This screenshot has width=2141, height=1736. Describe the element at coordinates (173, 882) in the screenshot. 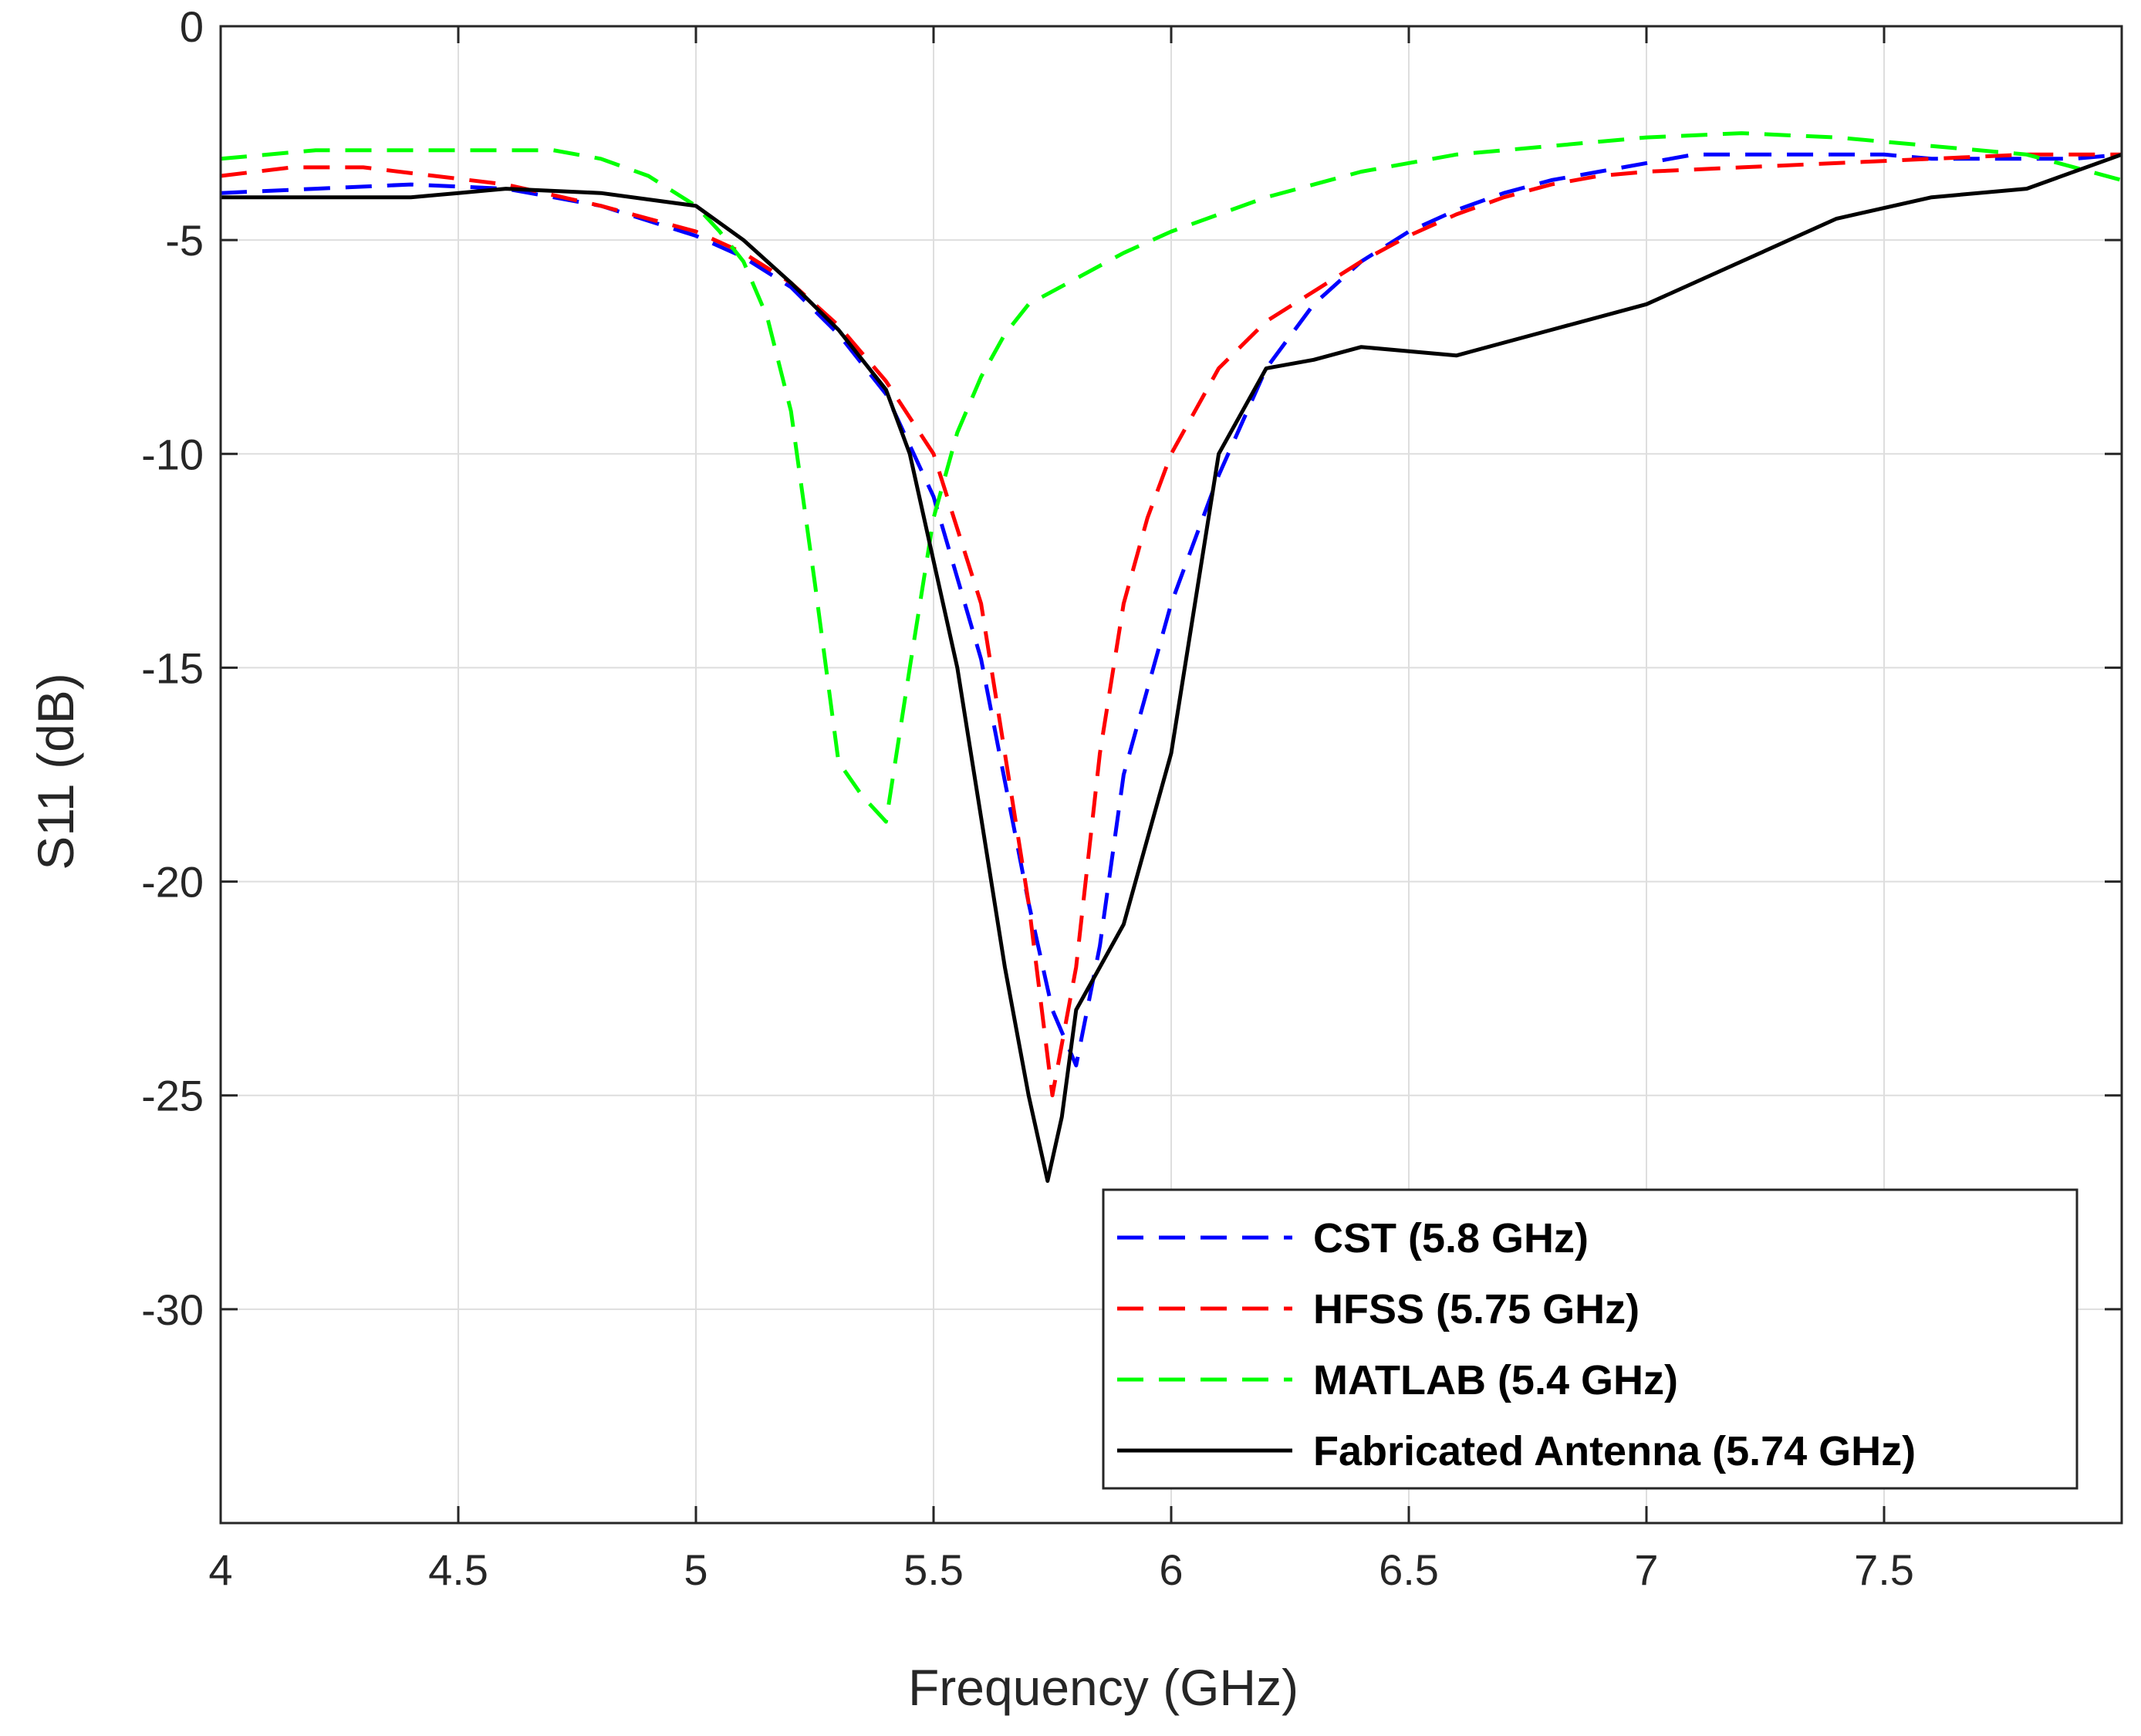

I see `y-tick-label: -20` at that location.